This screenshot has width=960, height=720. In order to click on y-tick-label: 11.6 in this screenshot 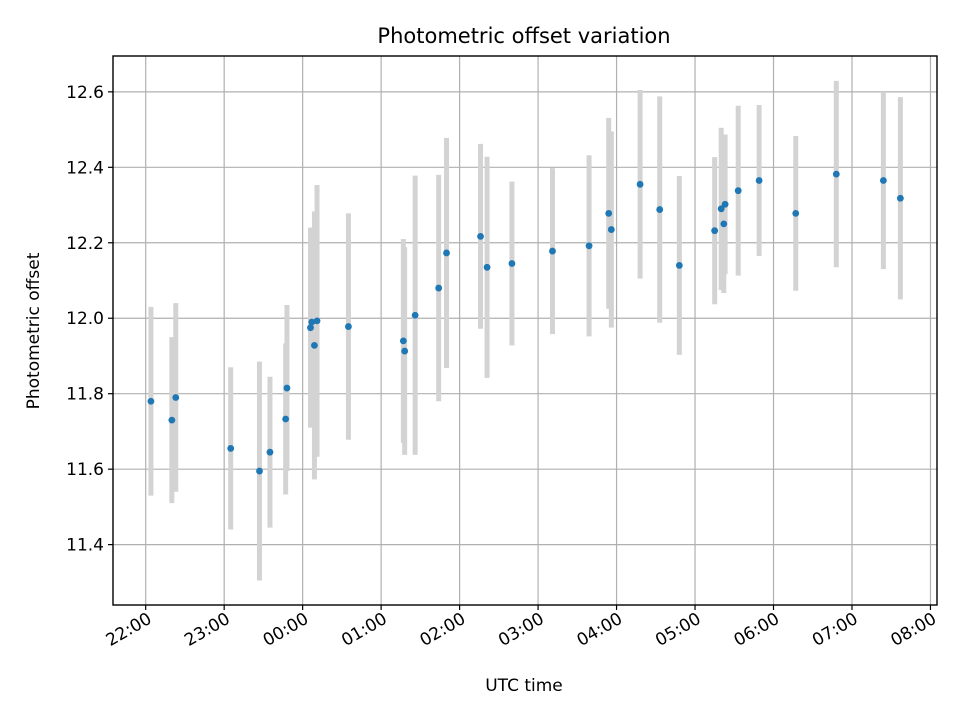, I will do `click(85, 470)`.